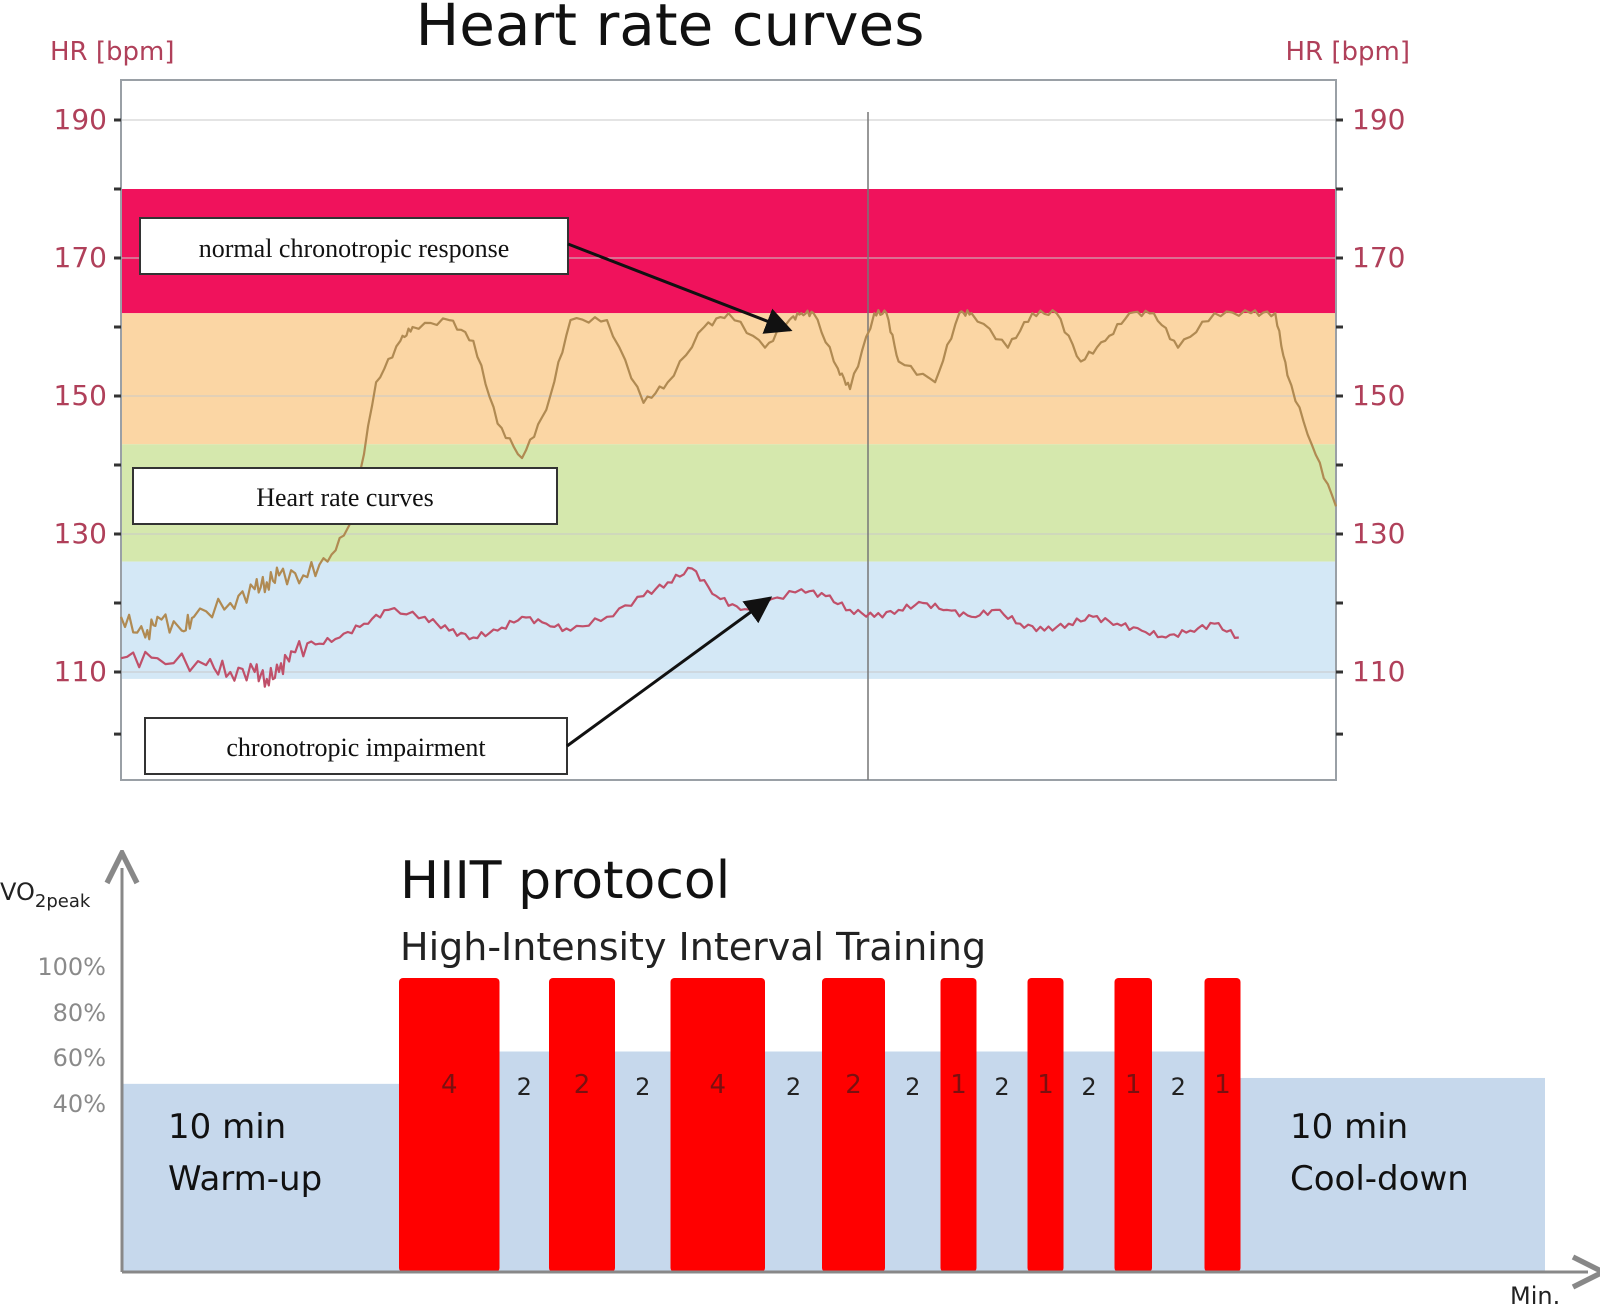  I want to click on hr-left-tick-label: 150, so click(80, 395).